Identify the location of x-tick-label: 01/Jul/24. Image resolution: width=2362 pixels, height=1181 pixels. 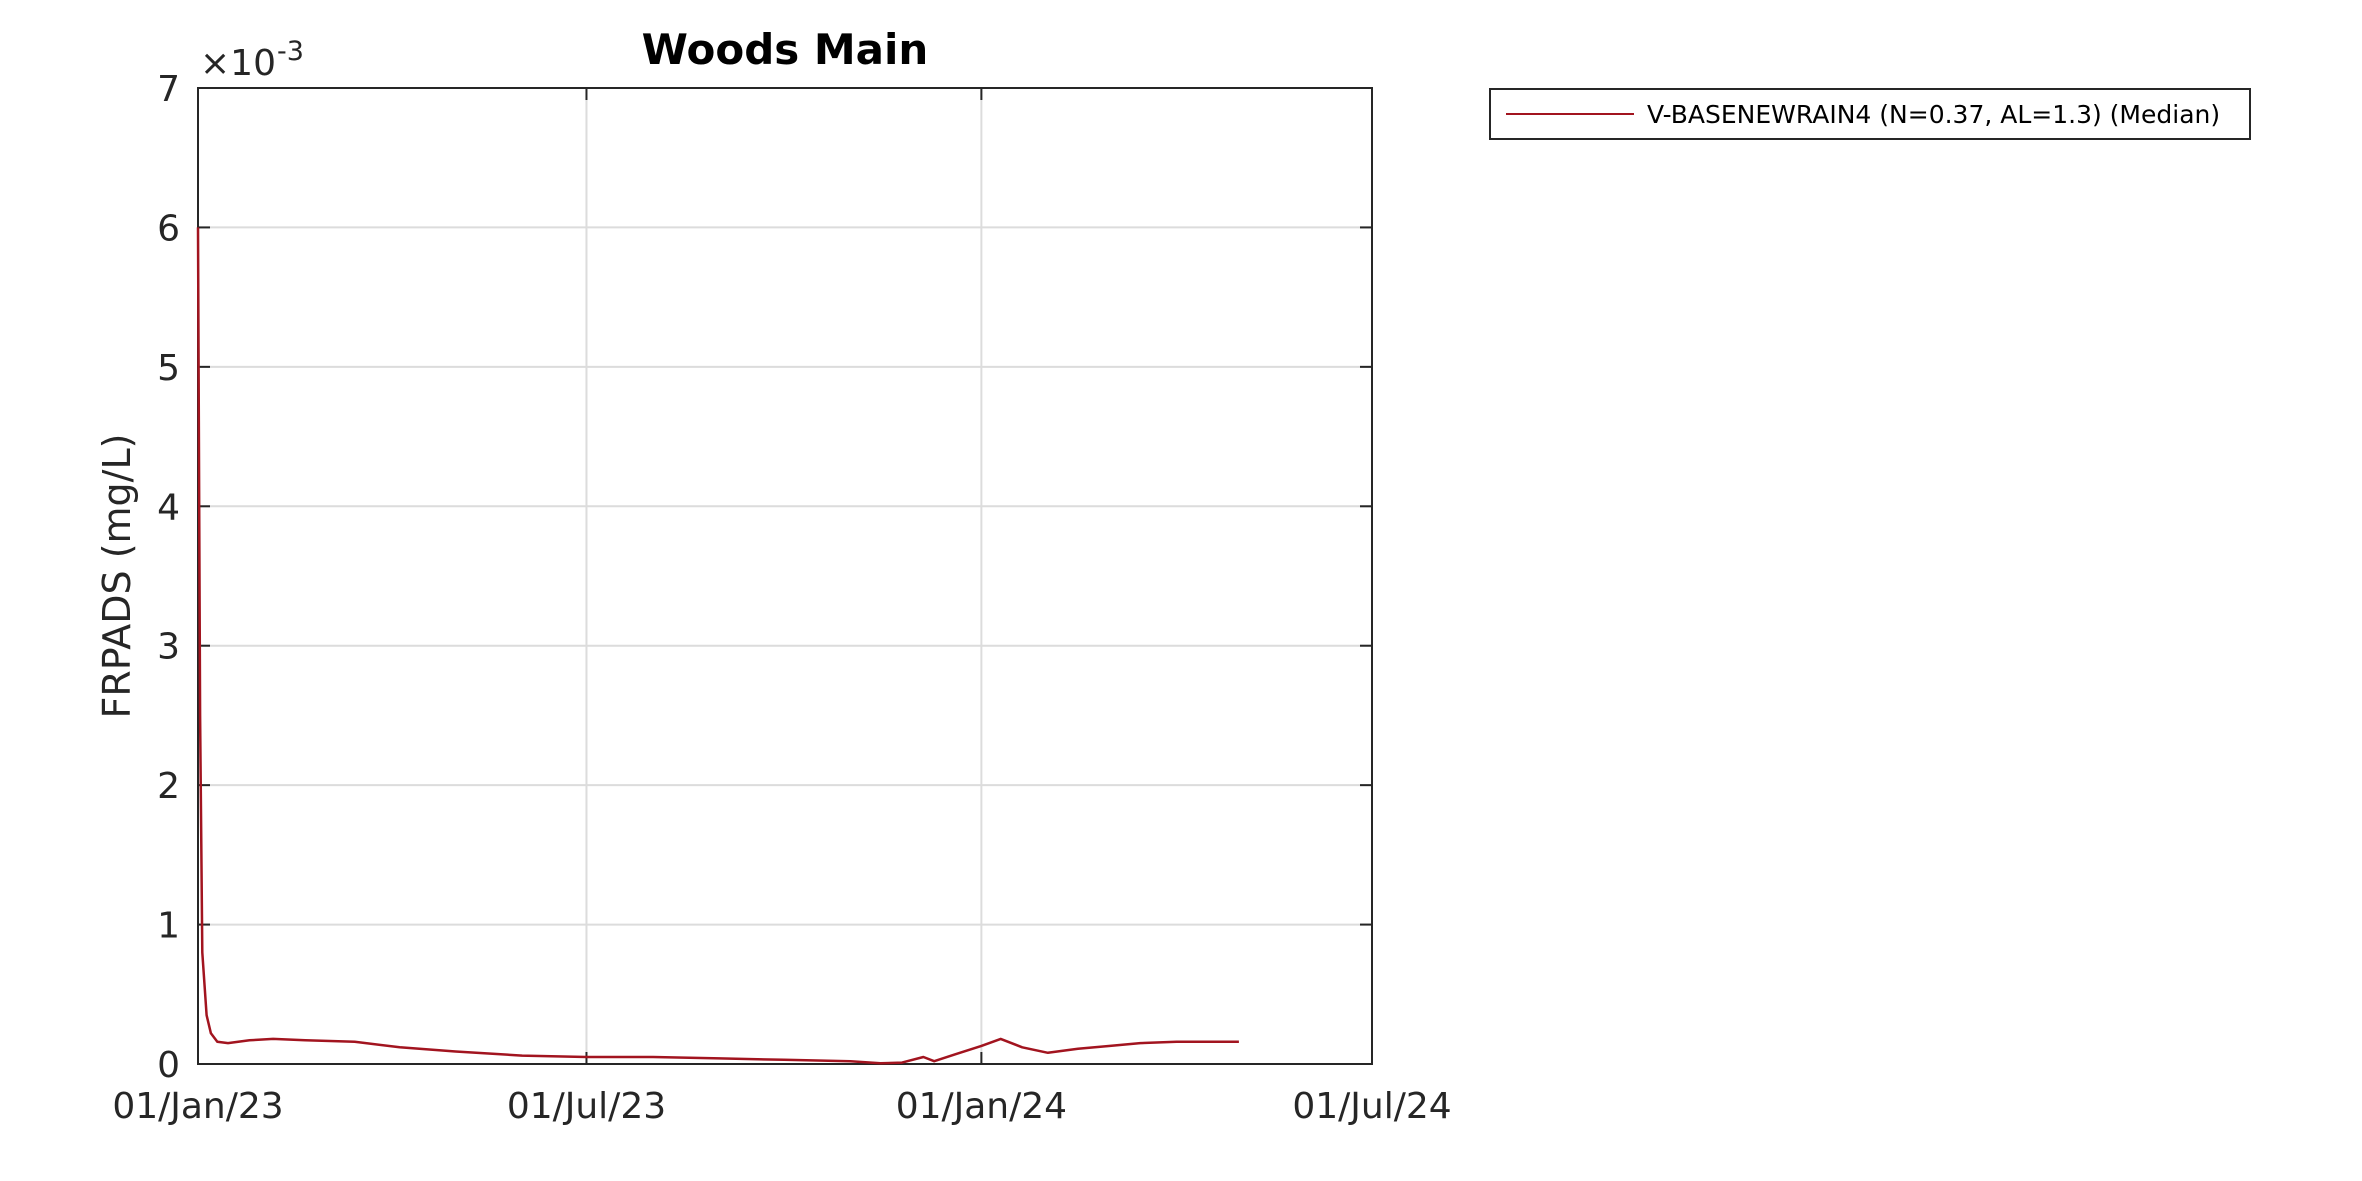
(1371, 1106).